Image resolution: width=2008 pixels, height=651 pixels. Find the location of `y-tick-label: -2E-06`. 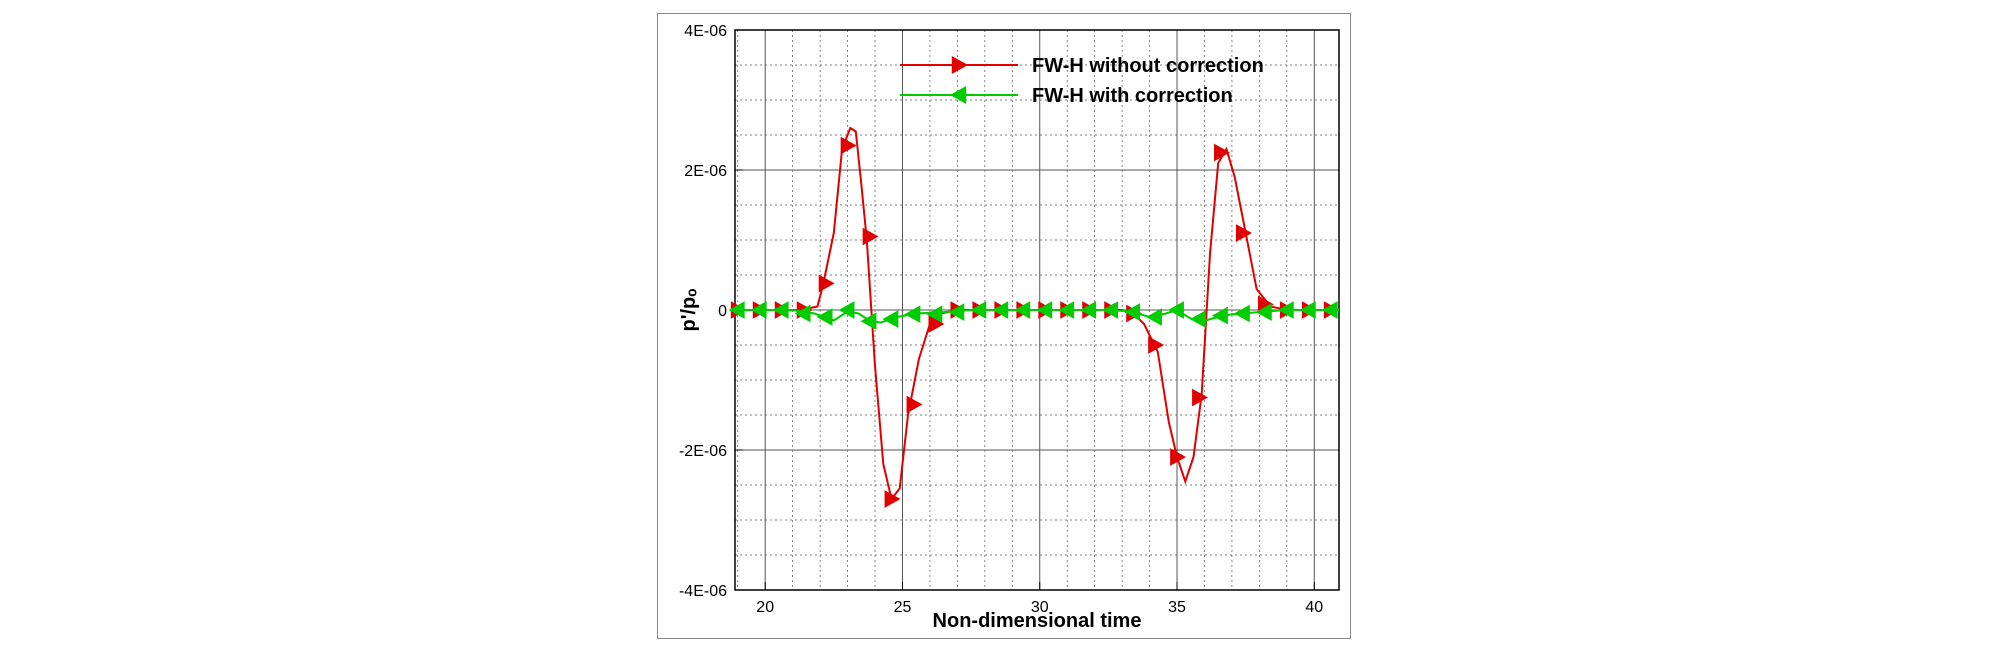

y-tick-label: -2E-06 is located at coordinates (703, 451).